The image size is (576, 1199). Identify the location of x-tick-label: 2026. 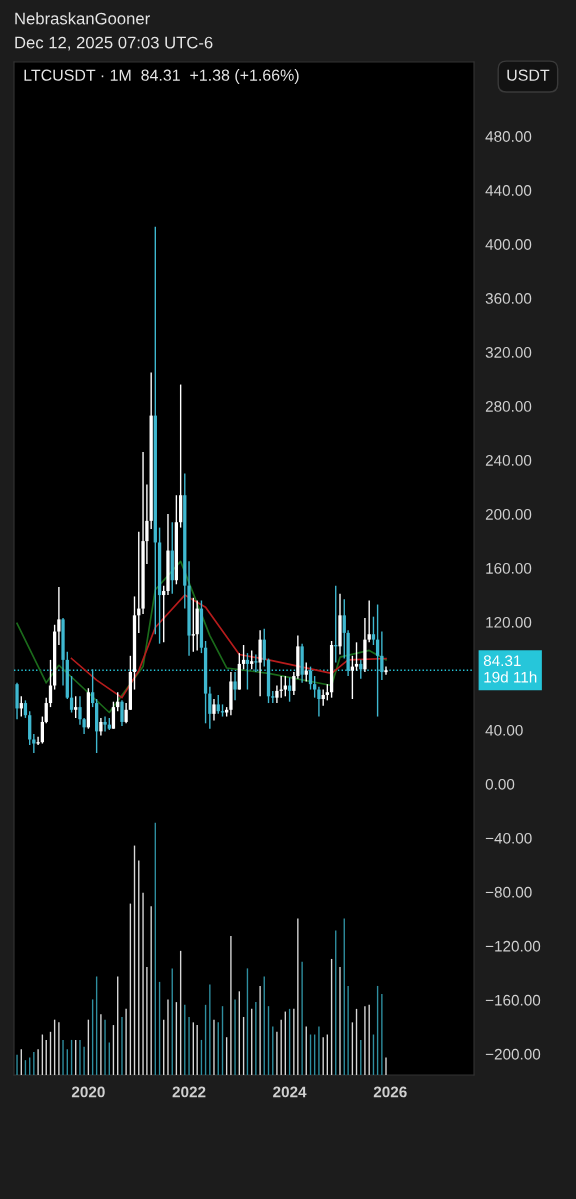
(390, 1092).